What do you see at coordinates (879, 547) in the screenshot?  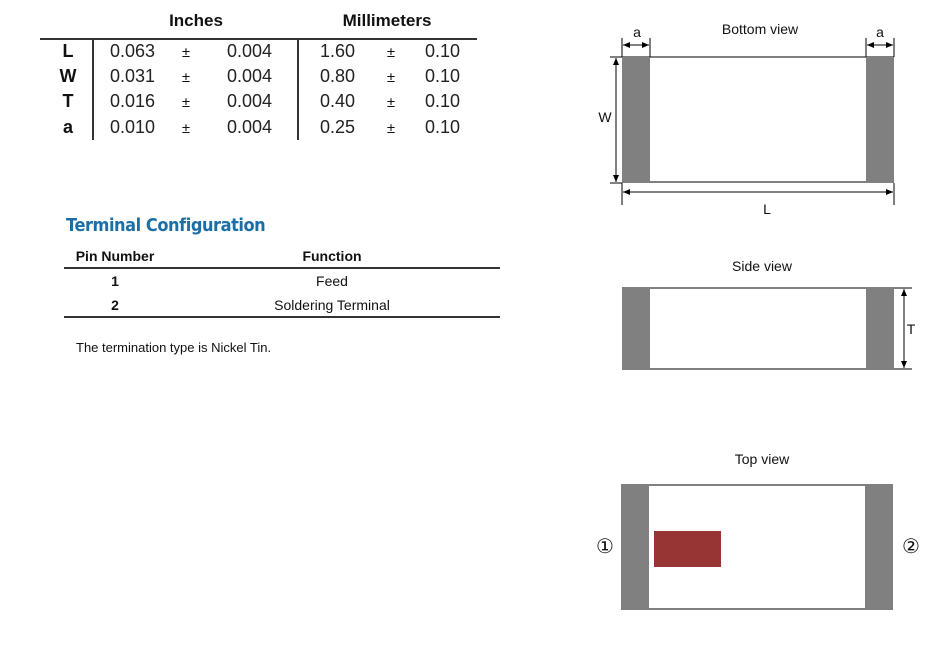 I see `terminal-pin2` at bounding box center [879, 547].